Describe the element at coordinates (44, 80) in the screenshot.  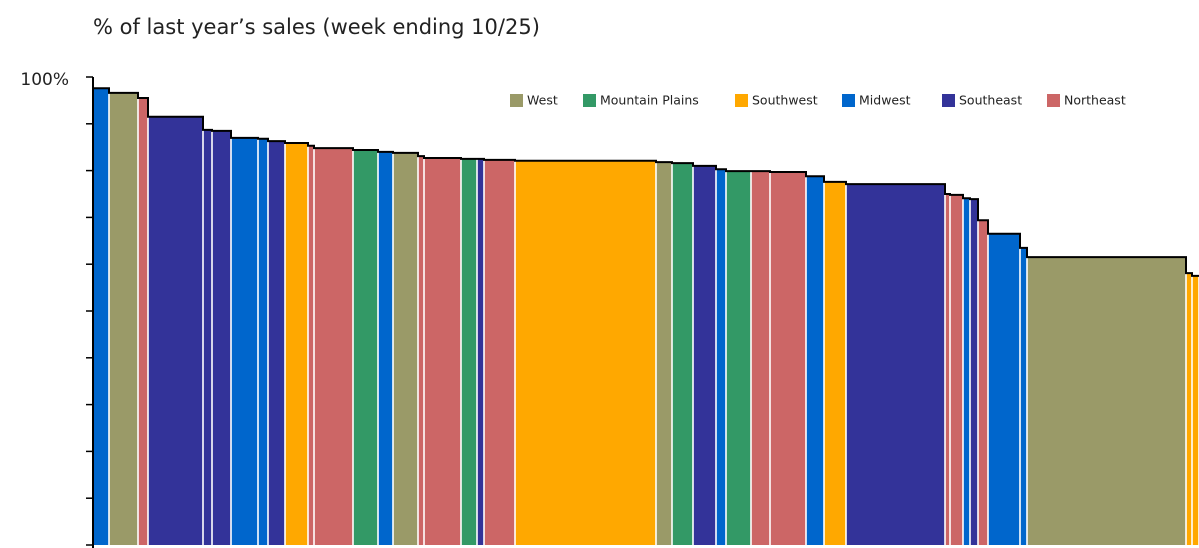
I see `y-tick-label: 100%` at that location.